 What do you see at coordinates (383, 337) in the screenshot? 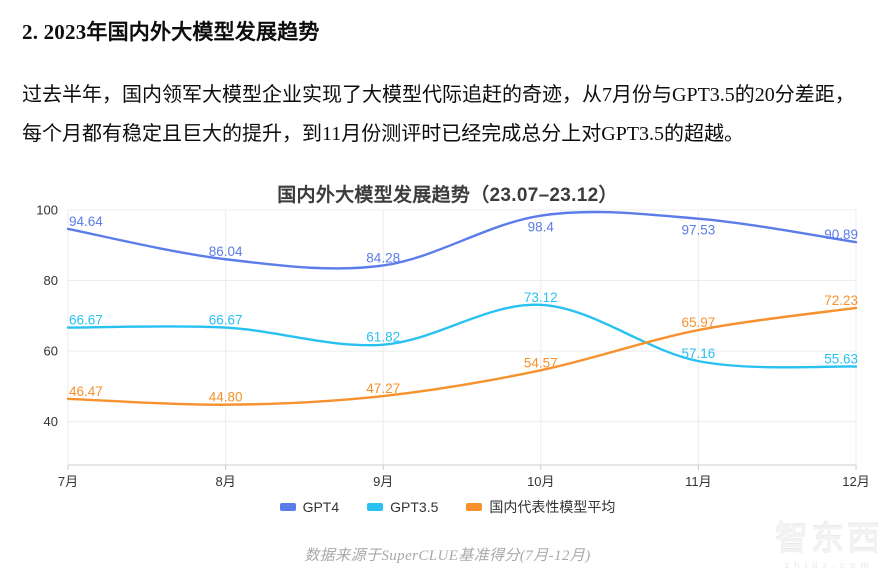
I see `point-label: 61.82` at bounding box center [383, 337].